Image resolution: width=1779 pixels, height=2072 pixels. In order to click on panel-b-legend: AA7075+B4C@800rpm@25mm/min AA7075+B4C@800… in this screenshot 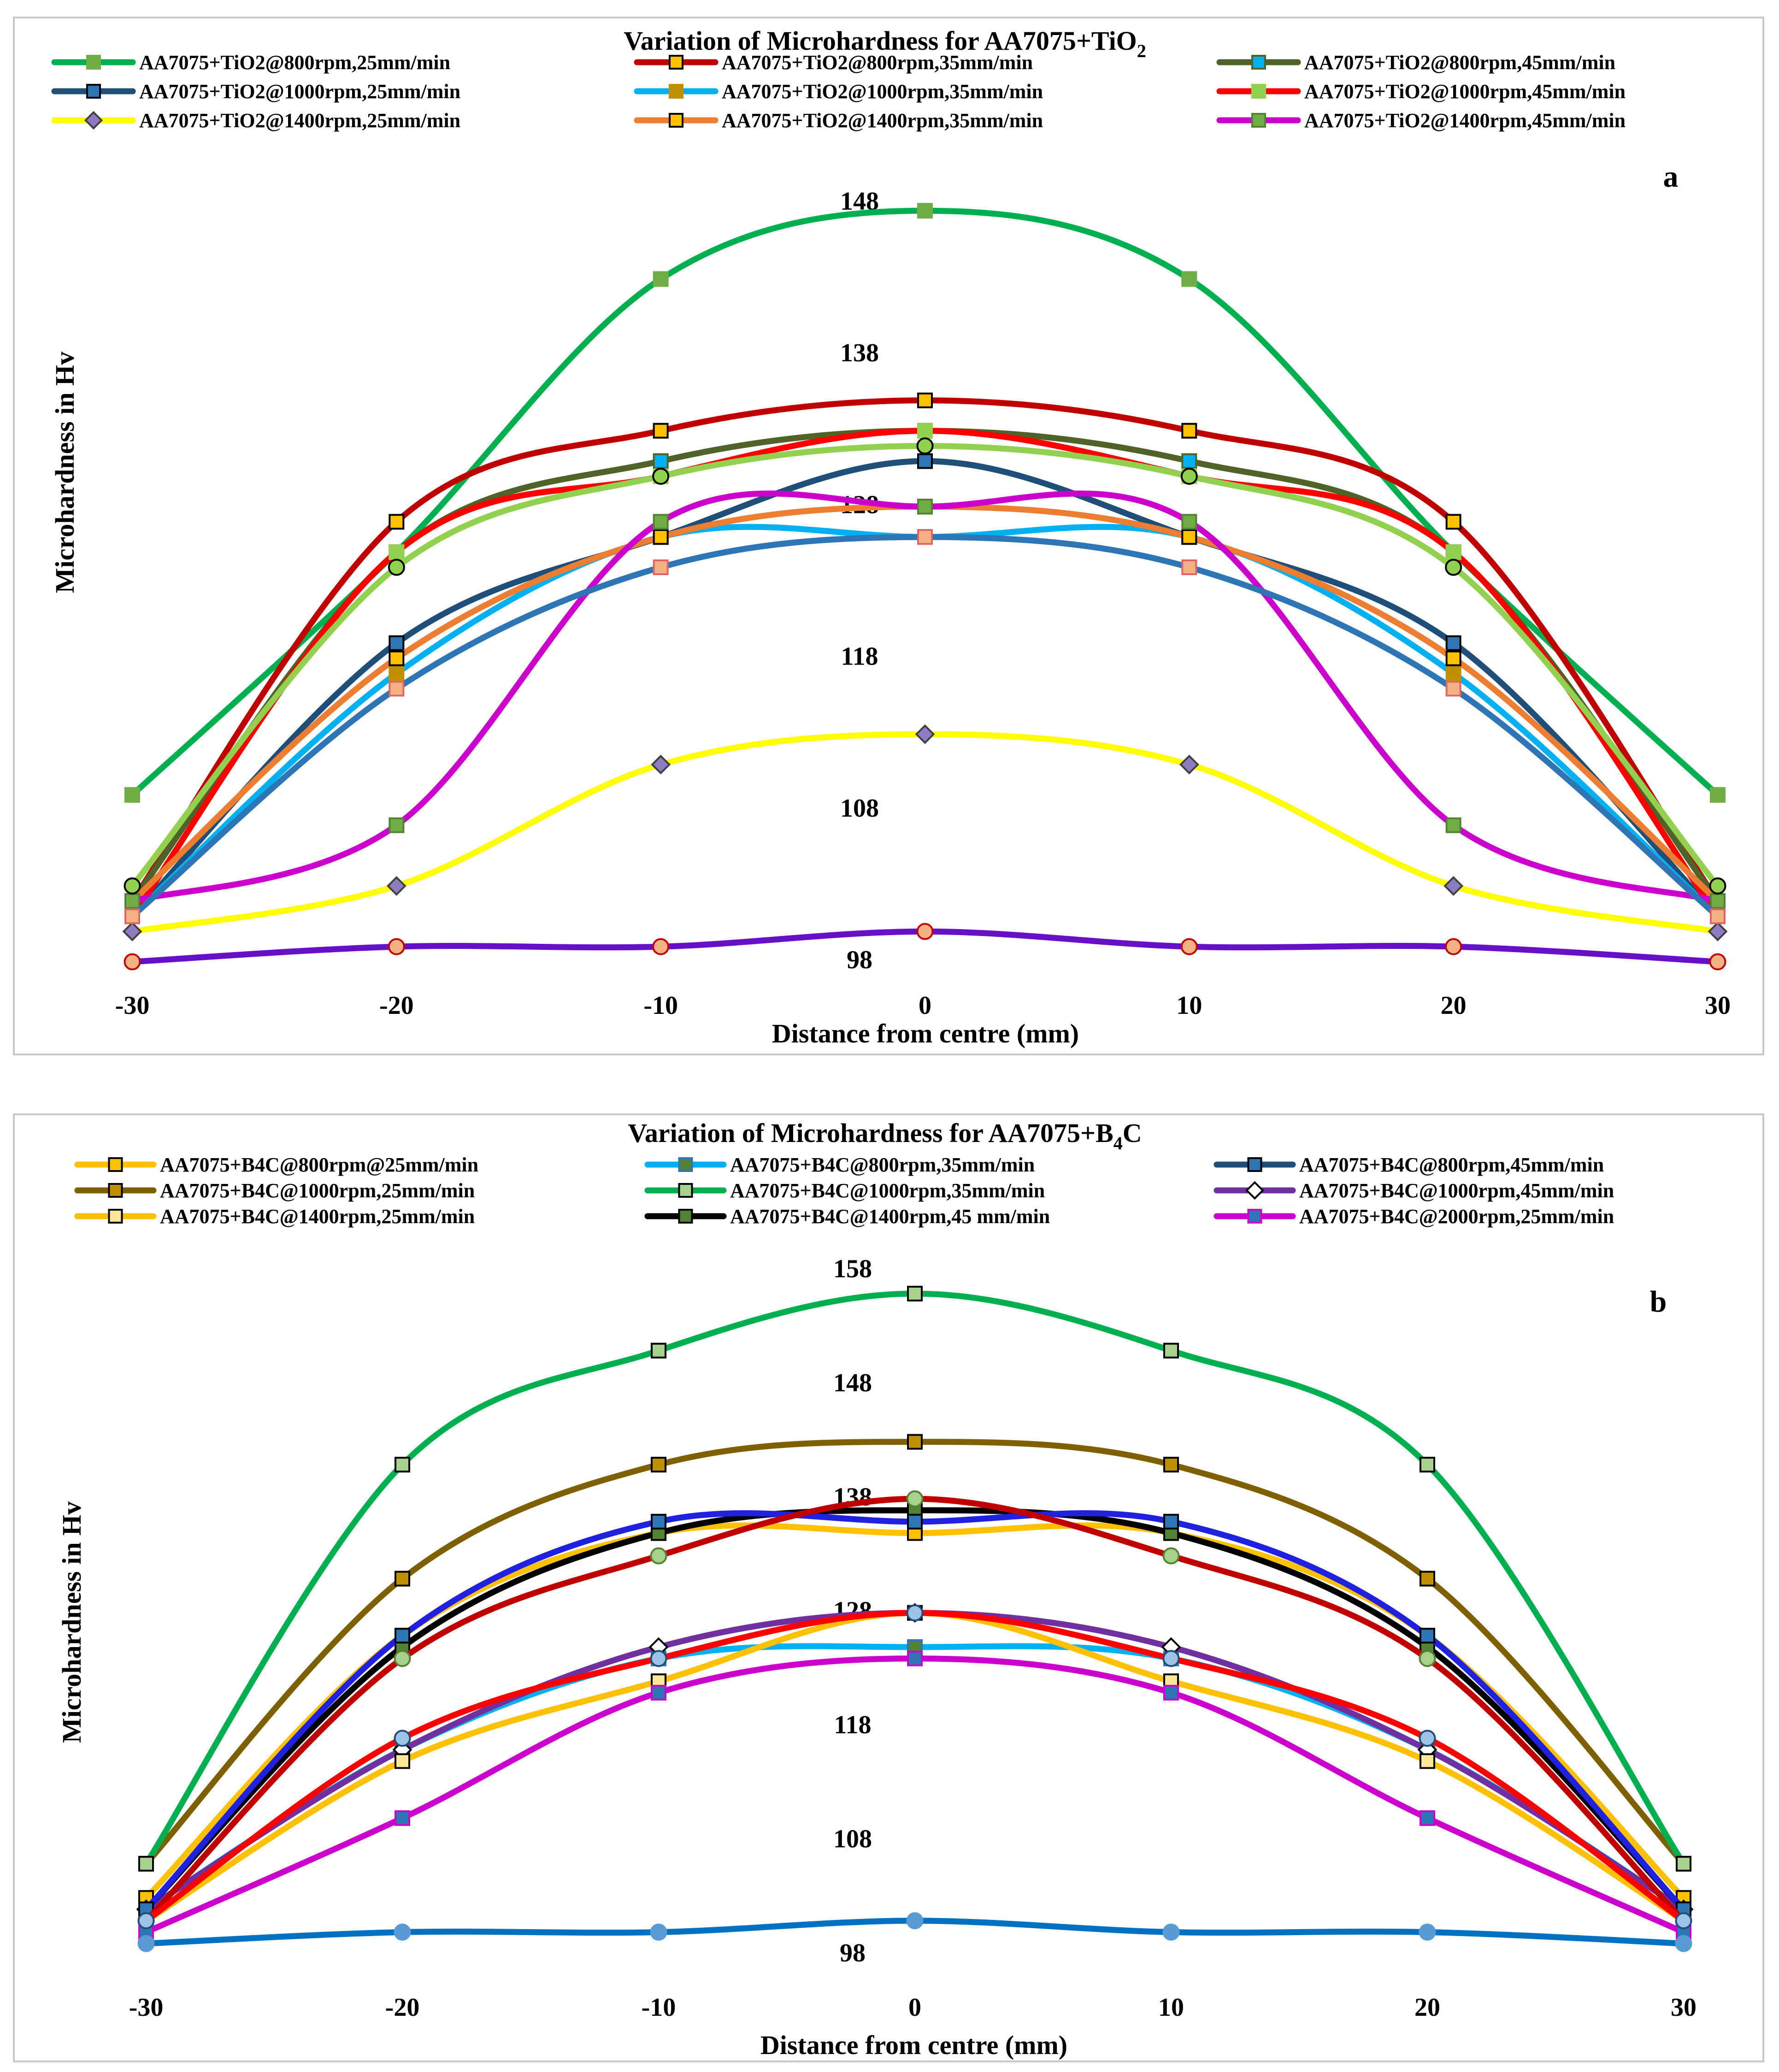, I will do `click(844, 1191)`.